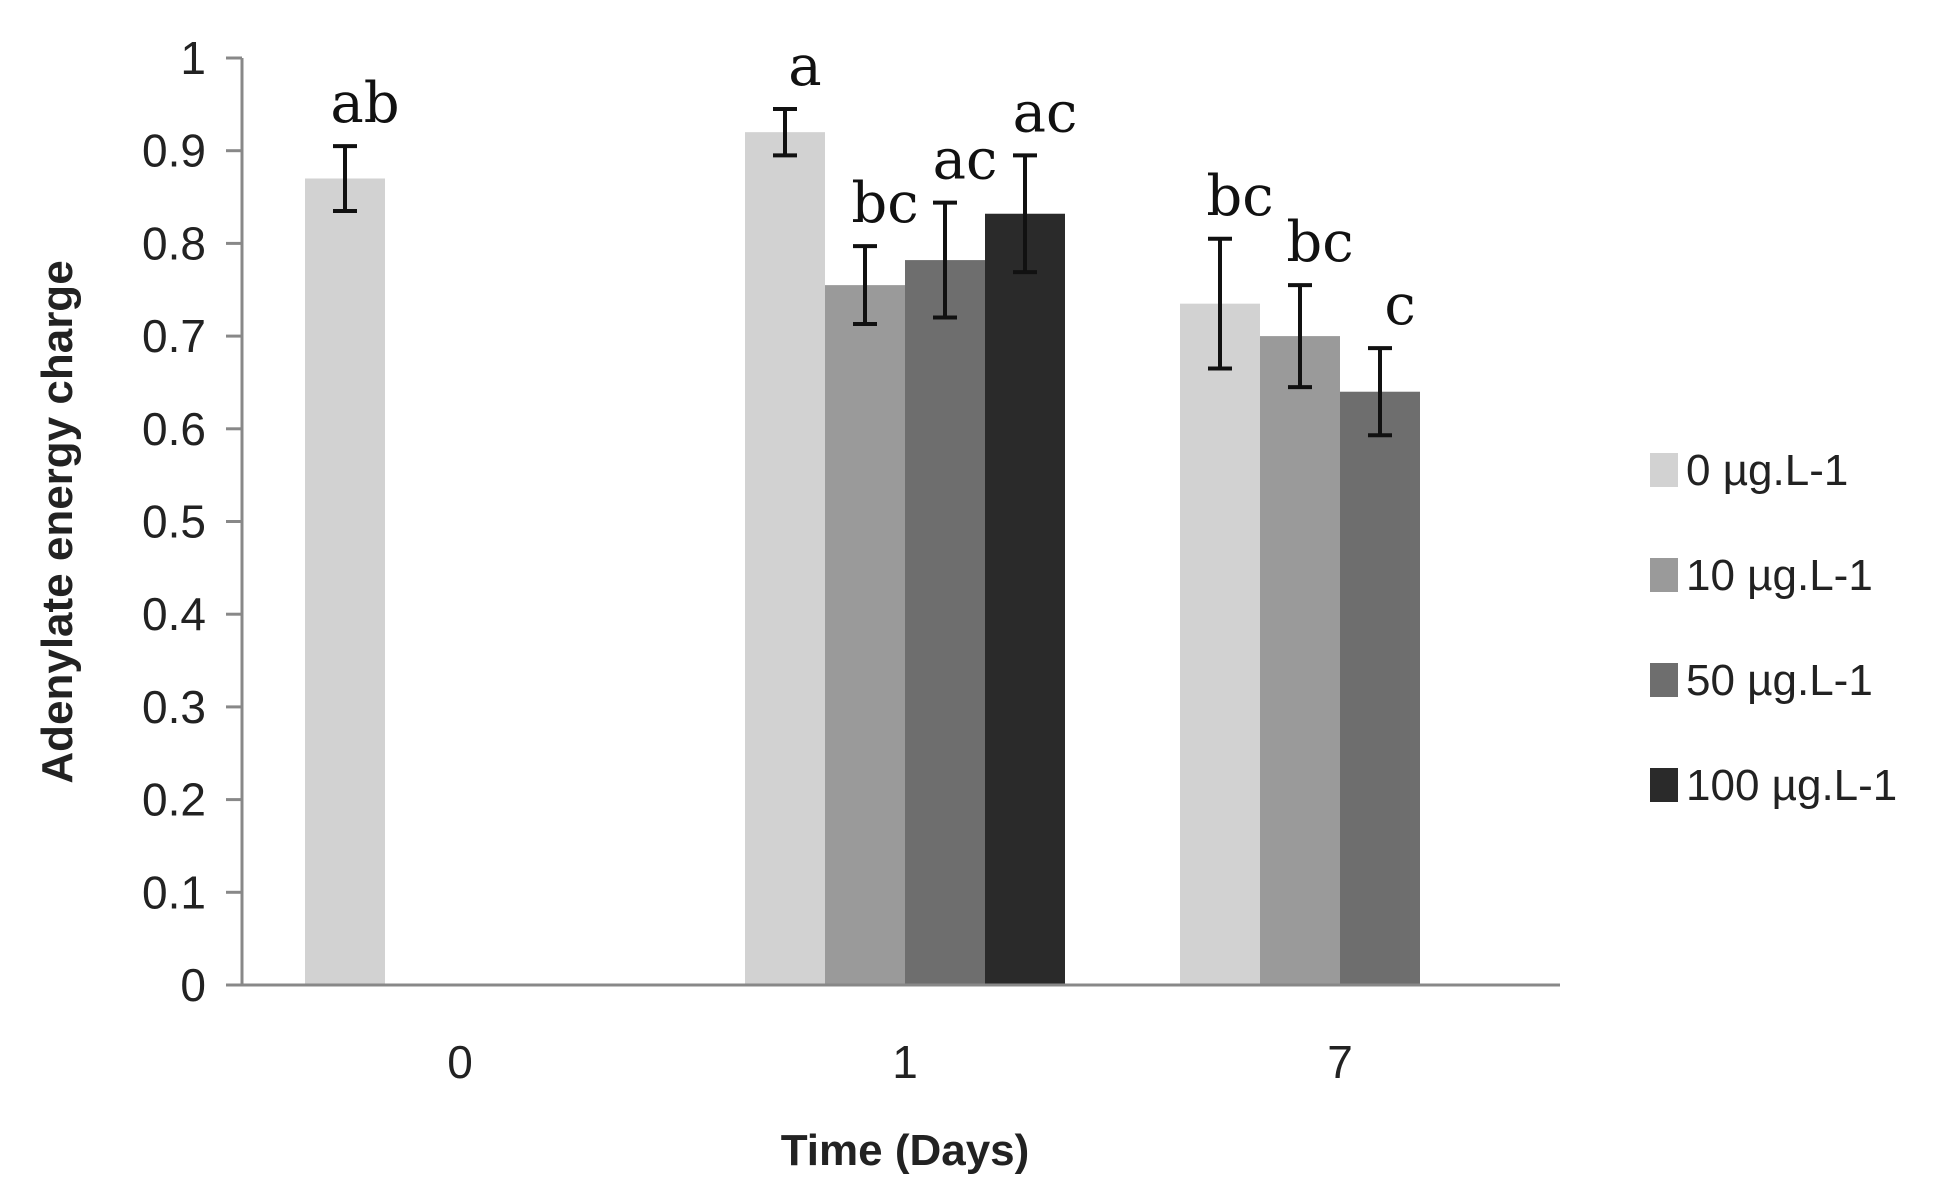  I want to click on y-tick-label: 0.8, so click(174, 243).